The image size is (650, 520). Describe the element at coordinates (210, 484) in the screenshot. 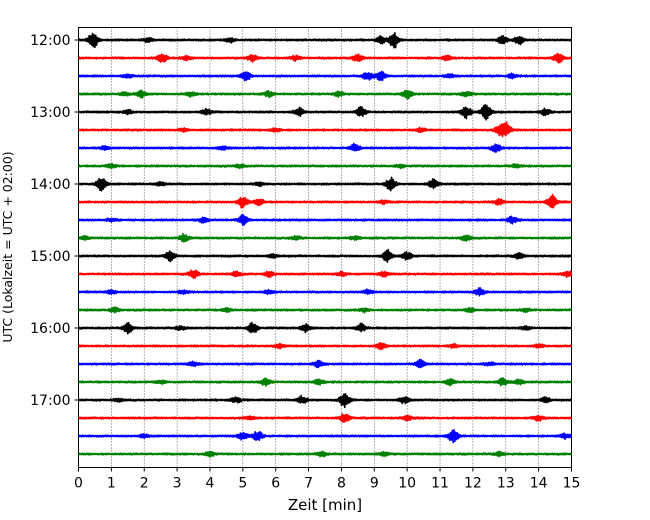

I see `x-tick-label: 4` at that location.